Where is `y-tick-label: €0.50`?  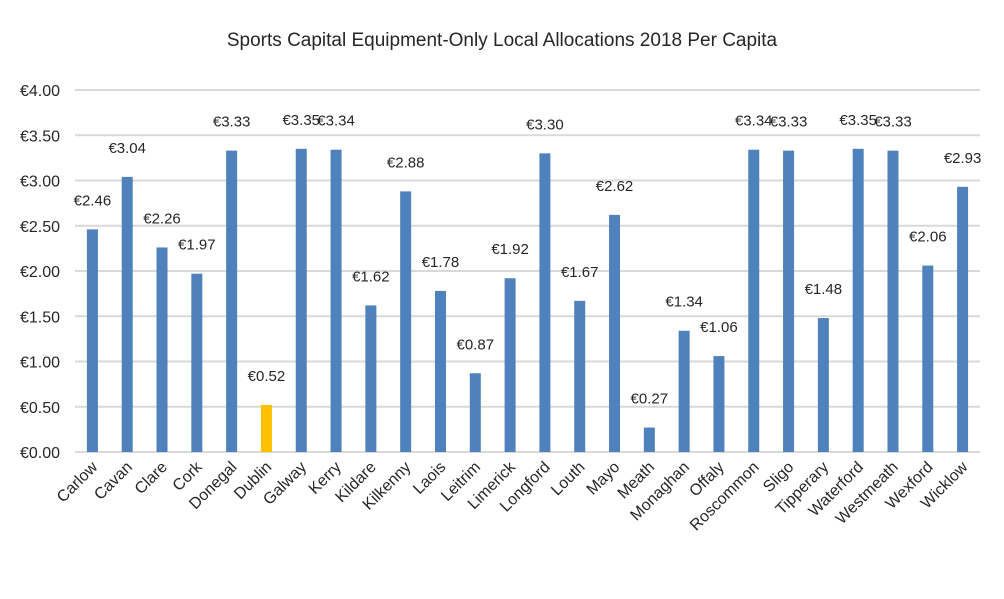
y-tick-label: €0.50 is located at coordinates (40, 408).